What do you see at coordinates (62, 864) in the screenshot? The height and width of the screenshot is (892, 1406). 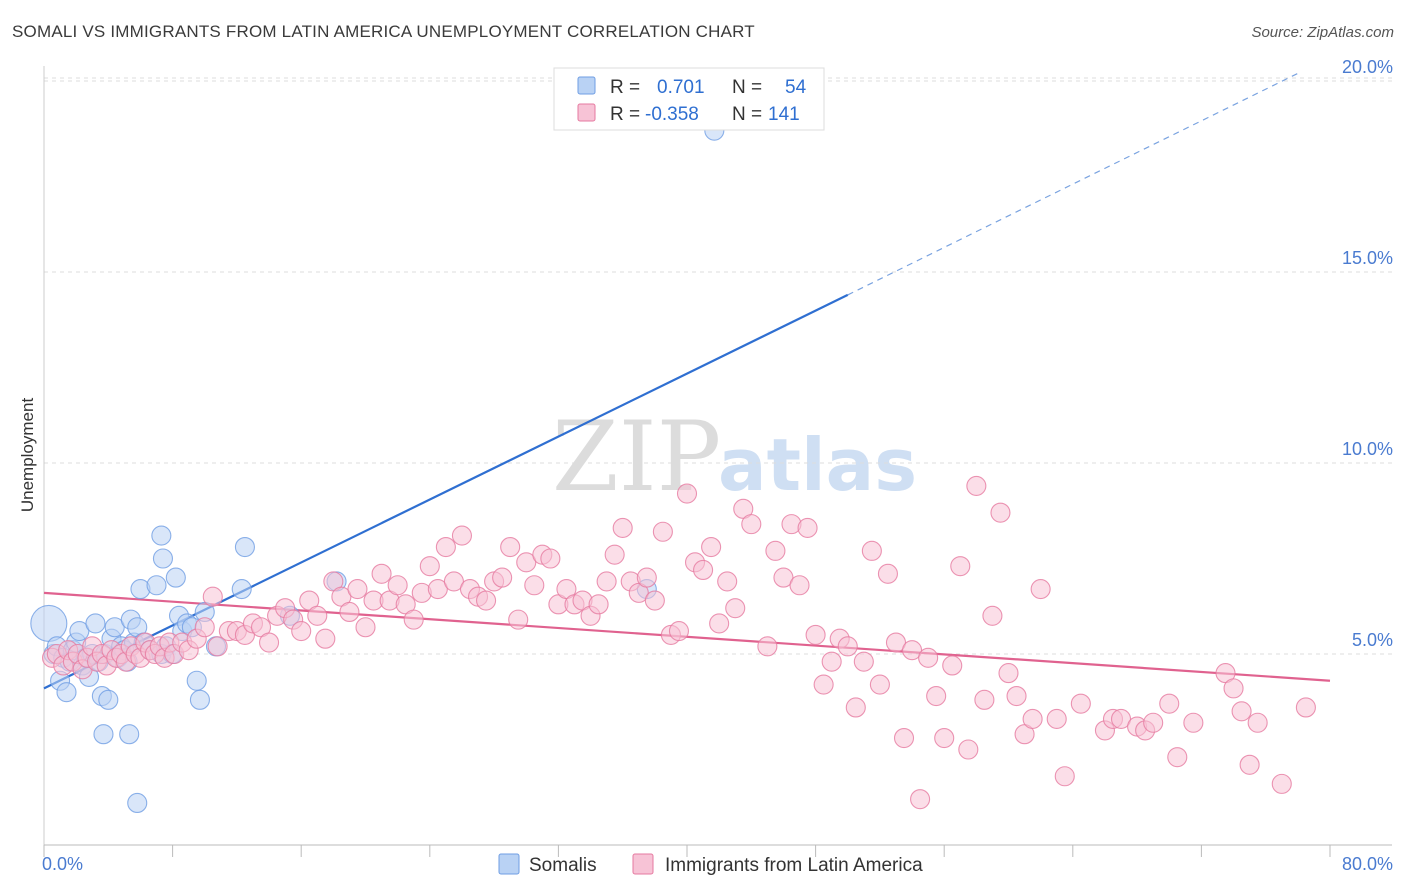 I see `x-tick-label-min: 0.0%` at bounding box center [62, 864].